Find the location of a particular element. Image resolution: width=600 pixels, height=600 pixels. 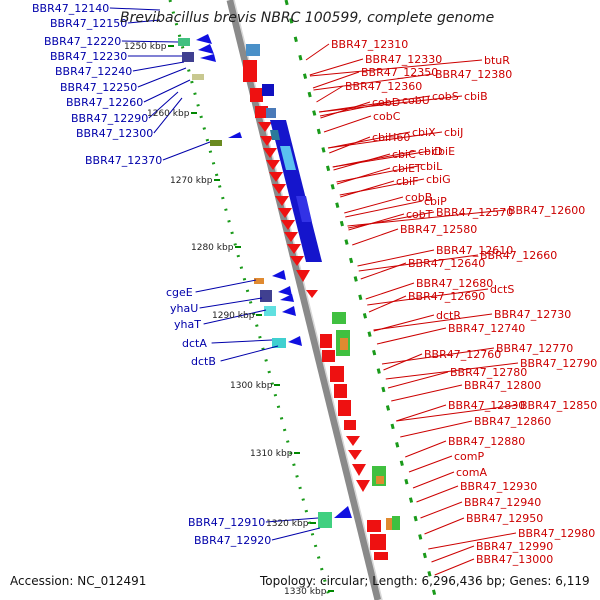

gene-label: BBR47_12690 is located at coordinates (446, 296).